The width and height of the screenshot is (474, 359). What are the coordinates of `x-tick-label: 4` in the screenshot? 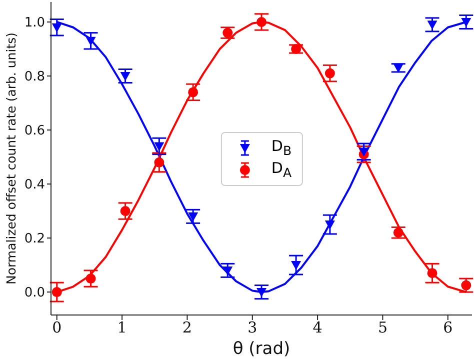 It's located at (317, 327).